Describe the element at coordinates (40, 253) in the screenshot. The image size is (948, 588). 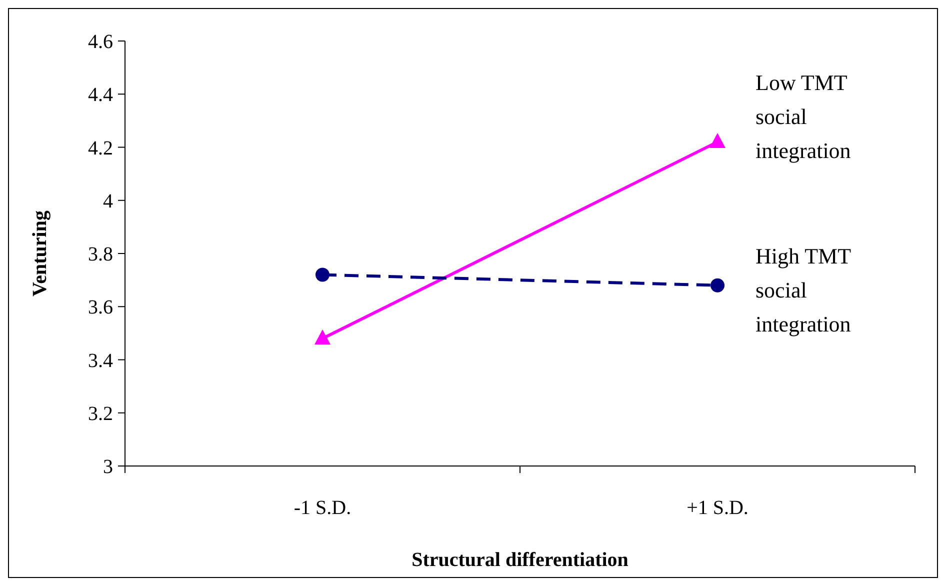
I see `y-axis-title: Venturing` at that location.